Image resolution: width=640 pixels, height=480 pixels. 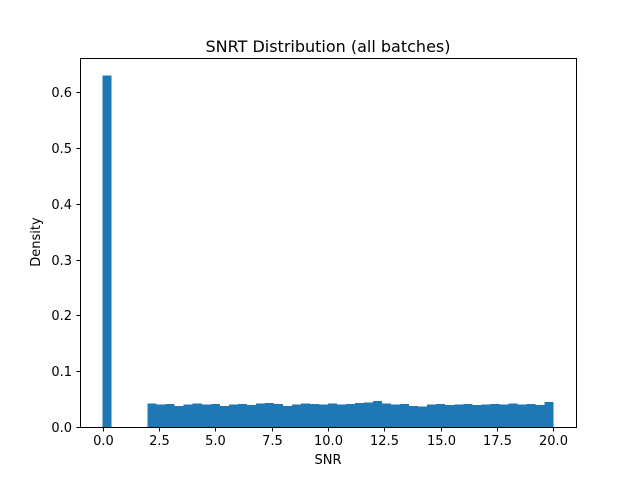 What do you see at coordinates (61, 93) in the screenshot?
I see `y-tick-label: 0.6` at bounding box center [61, 93].